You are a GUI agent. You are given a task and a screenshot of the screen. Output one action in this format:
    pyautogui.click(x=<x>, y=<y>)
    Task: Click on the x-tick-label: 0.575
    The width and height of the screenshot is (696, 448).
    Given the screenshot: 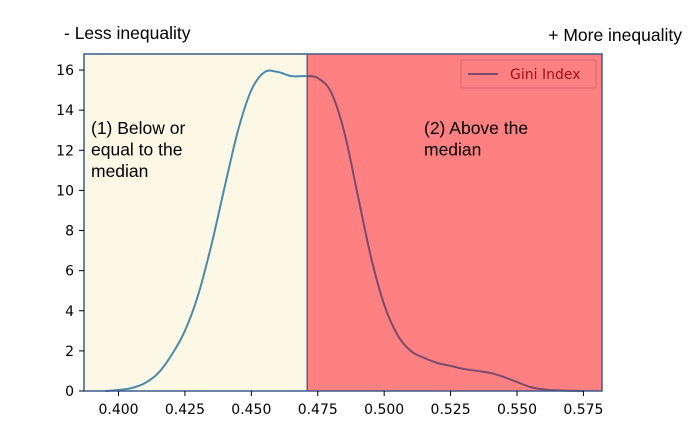 What is the action you would take?
    pyautogui.click(x=583, y=410)
    